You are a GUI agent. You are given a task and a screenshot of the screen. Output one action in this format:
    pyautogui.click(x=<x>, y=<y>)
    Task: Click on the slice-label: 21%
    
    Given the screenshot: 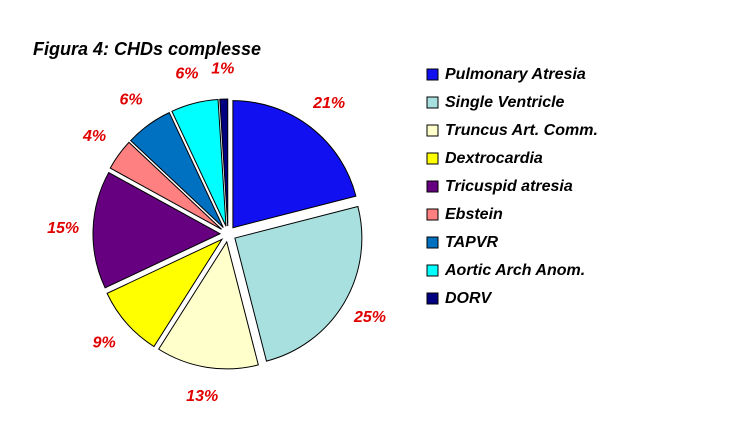 What is the action you would take?
    pyautogui.click(x=328, y=103)
    